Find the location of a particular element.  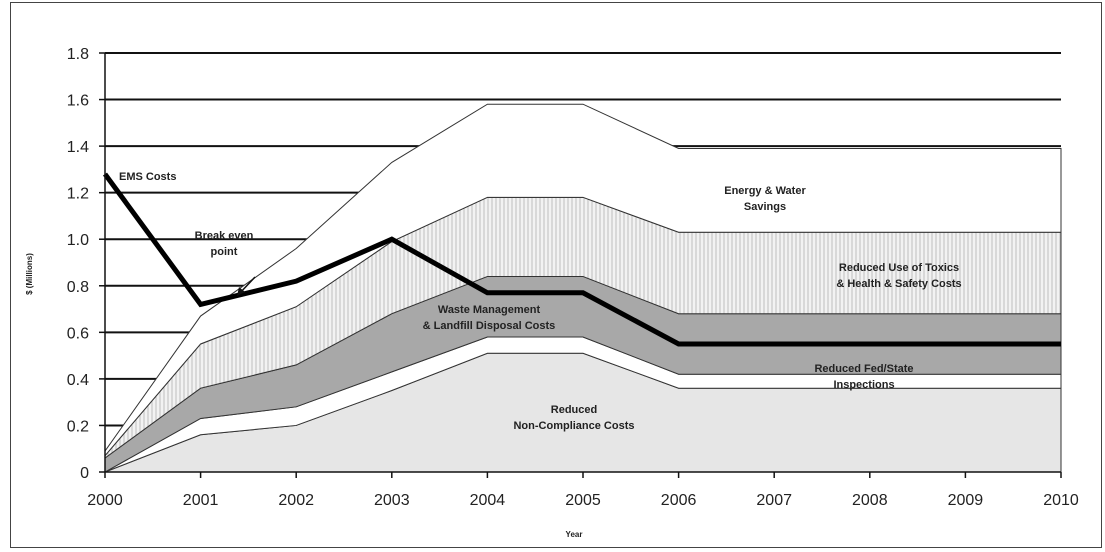

x-axis-title: Year is located at coordinates (574, 534).